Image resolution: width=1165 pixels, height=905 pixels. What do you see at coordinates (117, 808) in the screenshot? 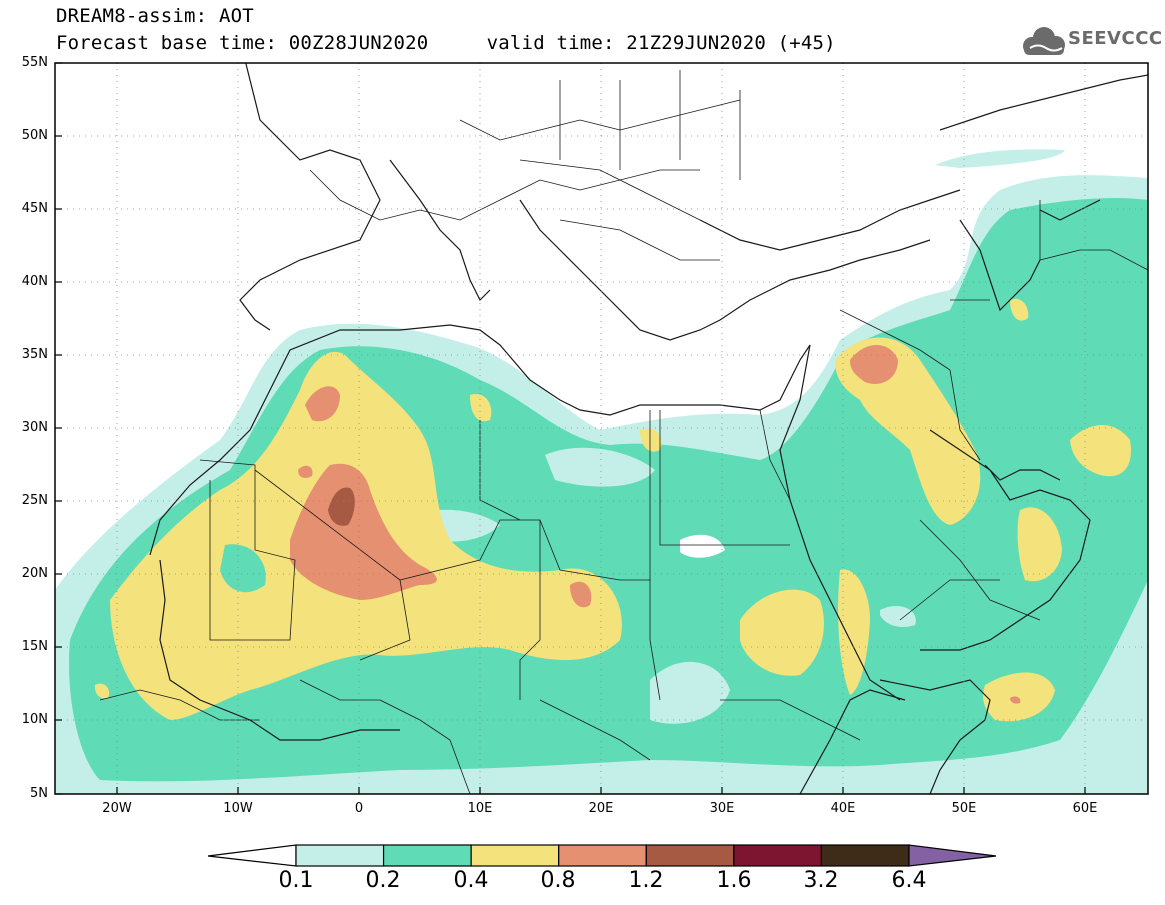
I see `lon-tick-label: 20W` at bounding box center [117, 808].